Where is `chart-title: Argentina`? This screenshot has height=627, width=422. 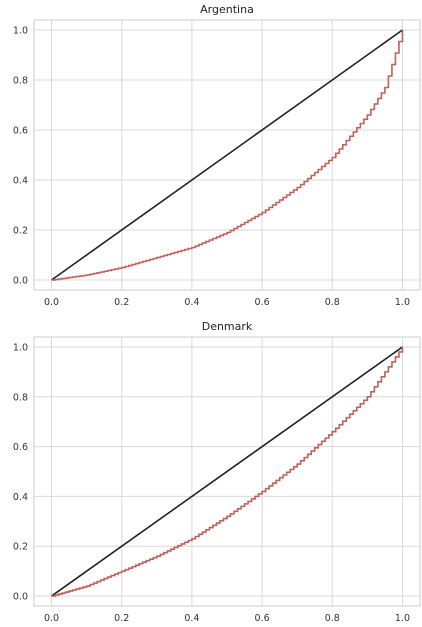
chart-title: Argentina is located at coordinates (227, 9).